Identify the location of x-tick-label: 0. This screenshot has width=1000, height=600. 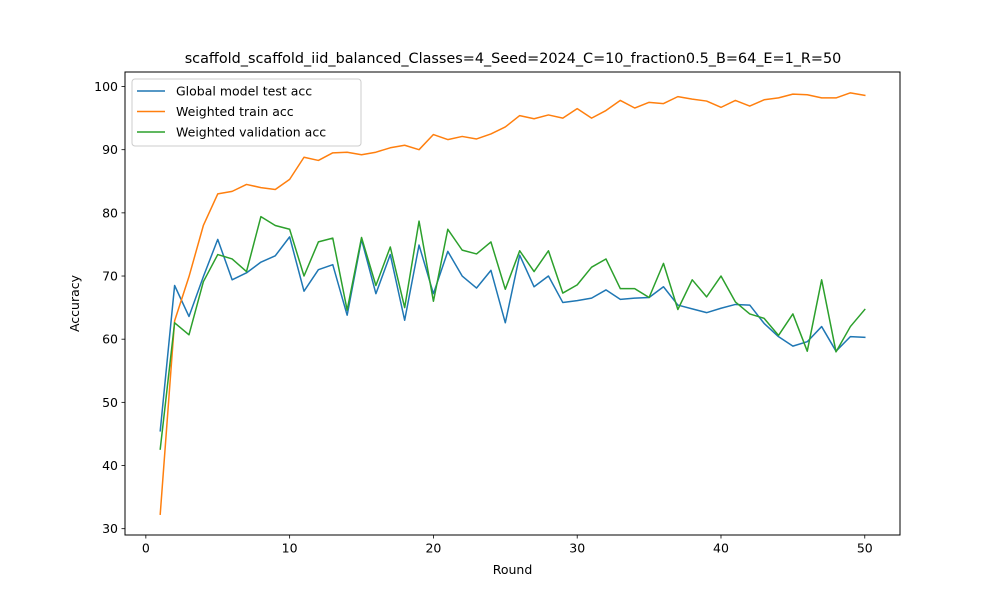
(146, 548).